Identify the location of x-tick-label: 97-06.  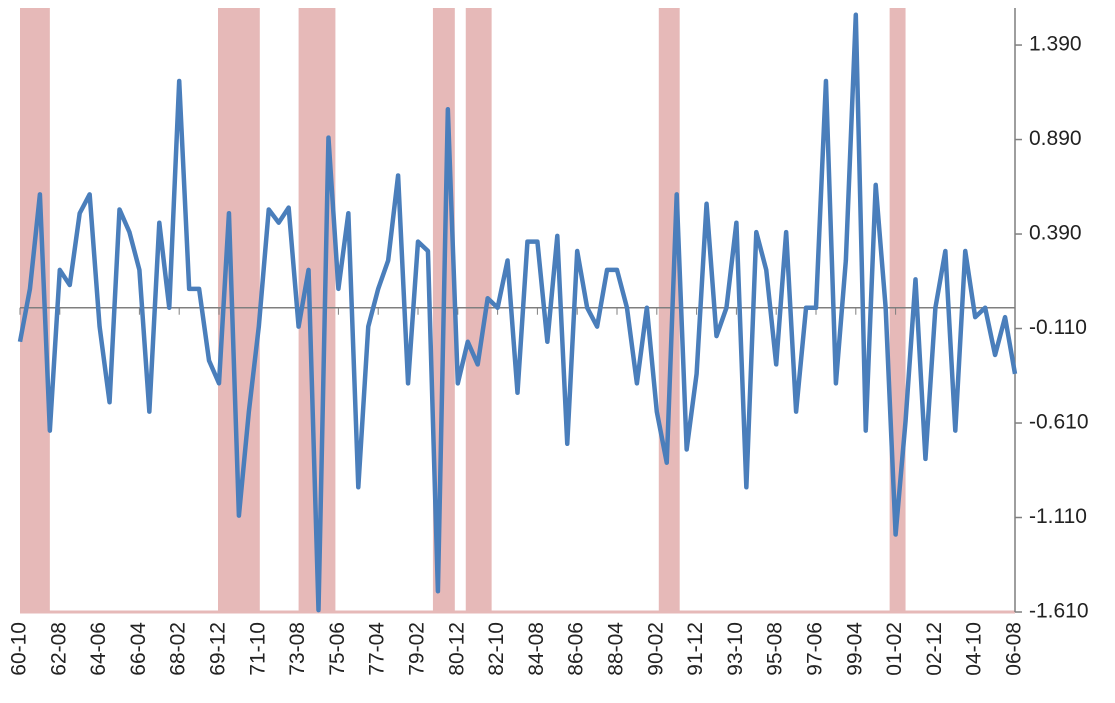
(815, 649).